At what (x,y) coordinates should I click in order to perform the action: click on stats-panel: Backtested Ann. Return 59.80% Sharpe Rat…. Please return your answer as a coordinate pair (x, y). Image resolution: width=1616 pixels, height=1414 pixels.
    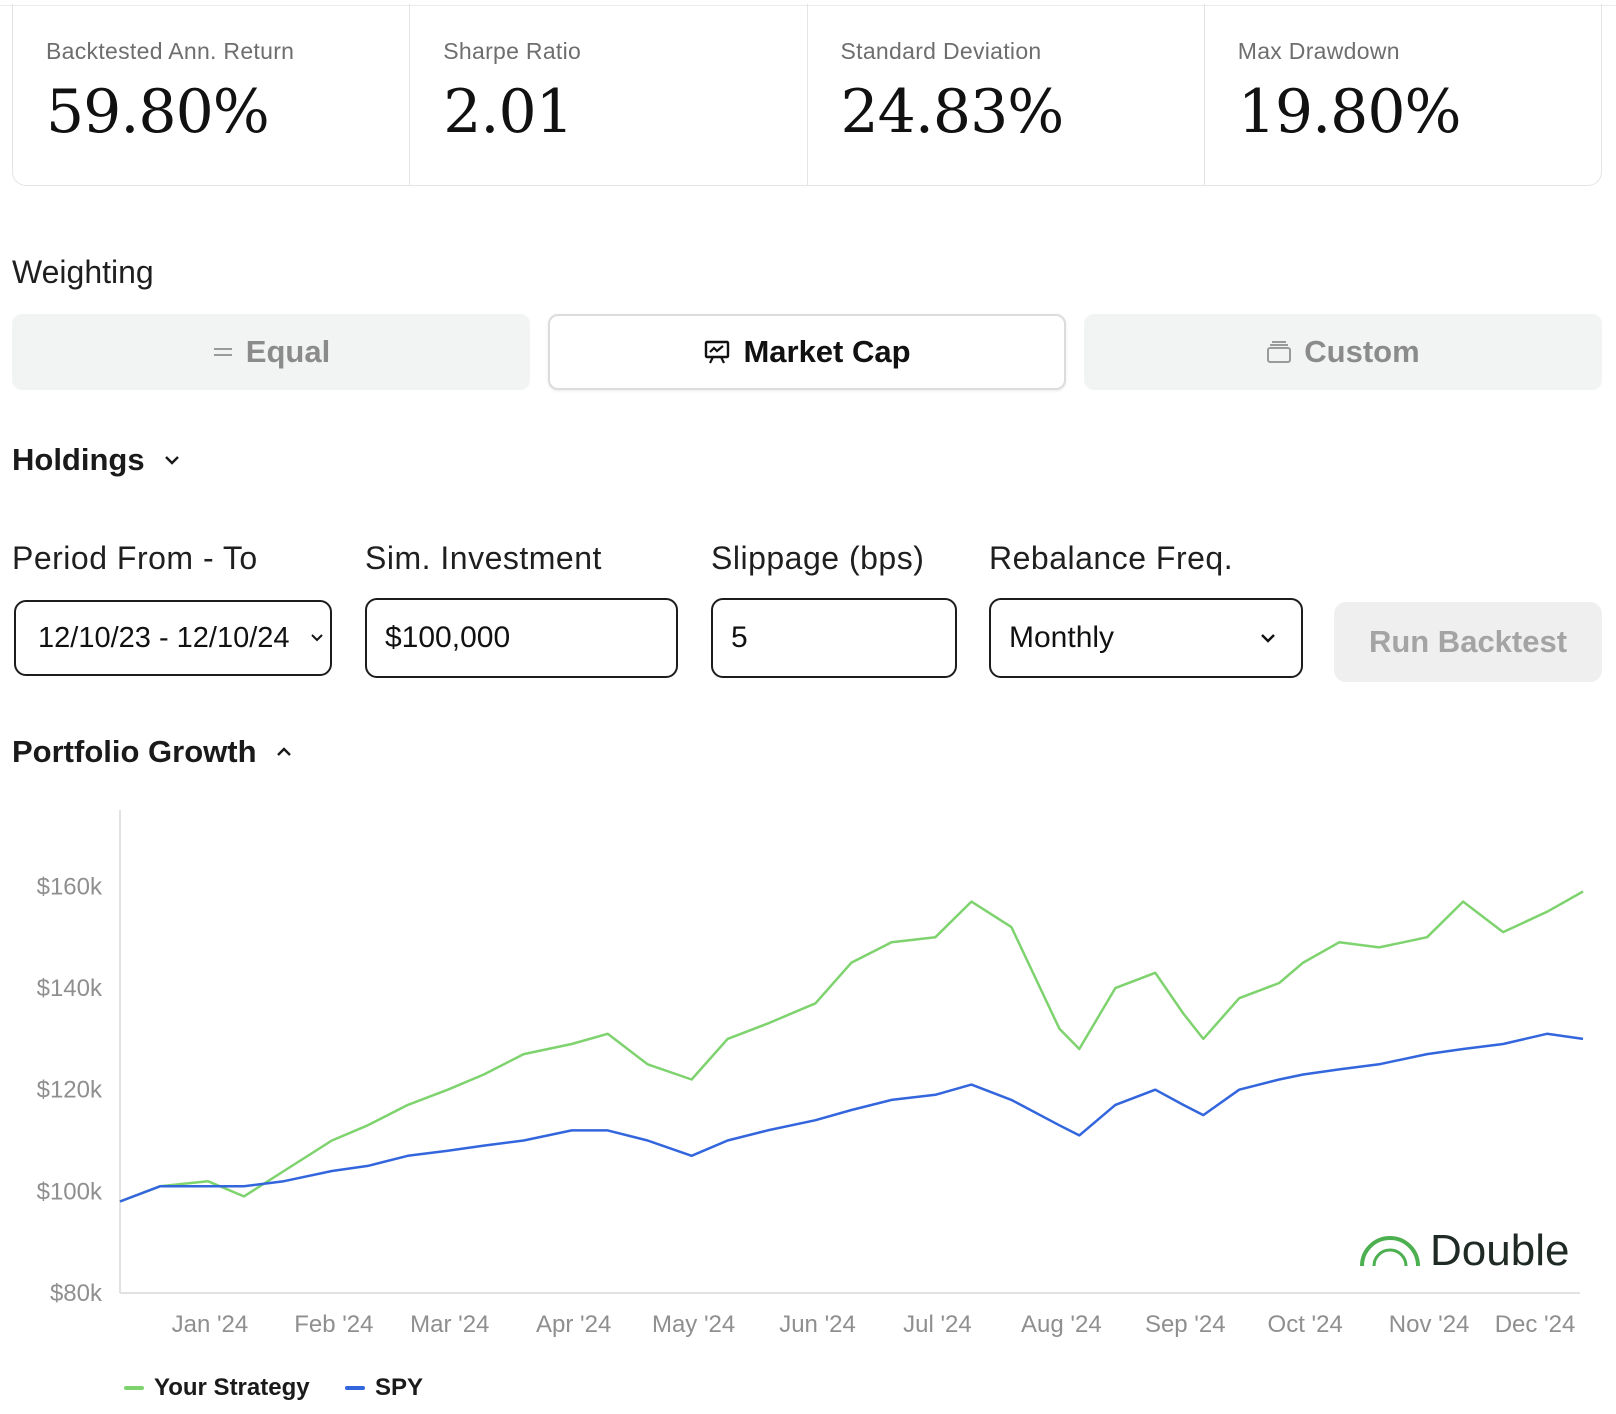
    Looking at the image, I should click on (807, 95).